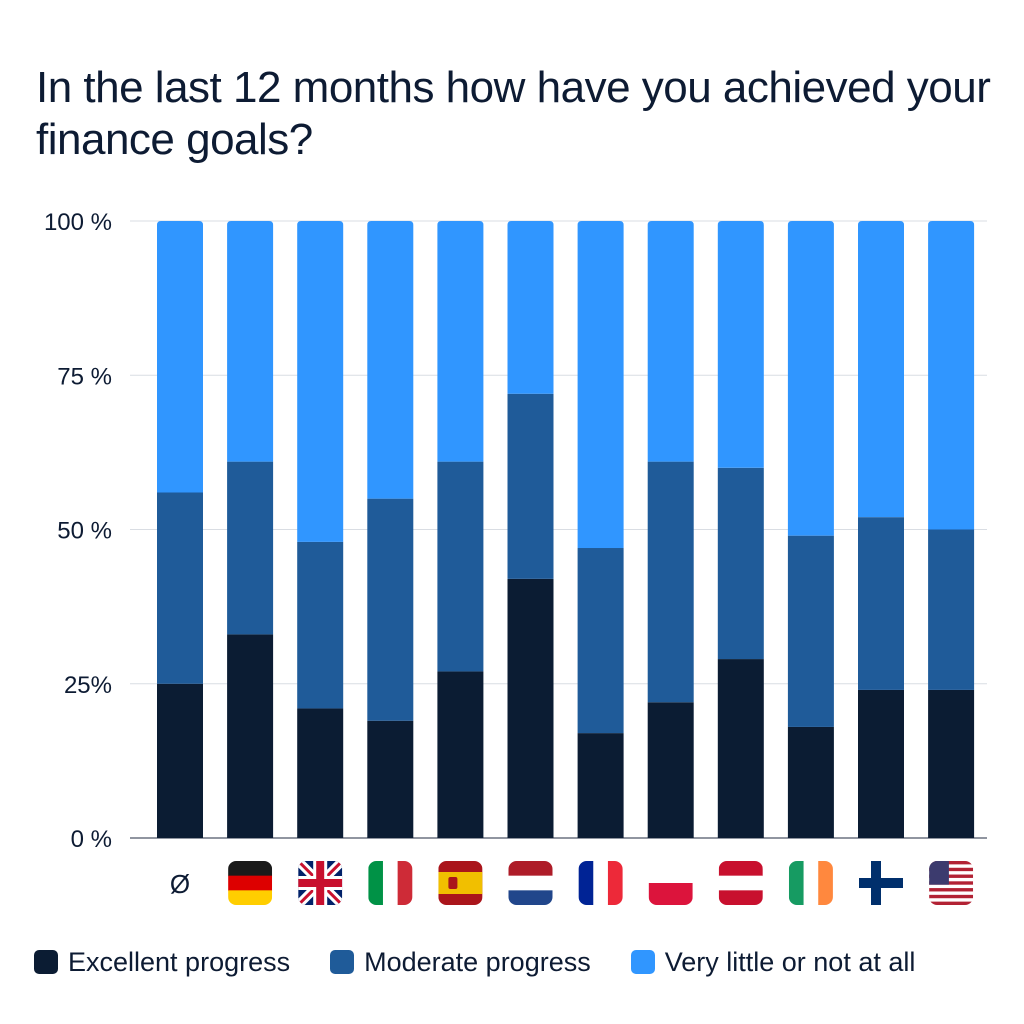 This screenshot has width=1024, height=1024. What do you see at coordinates (180, 884) in the screenshot?
I see `average-label: Ø` at bounding box center [180, 884].